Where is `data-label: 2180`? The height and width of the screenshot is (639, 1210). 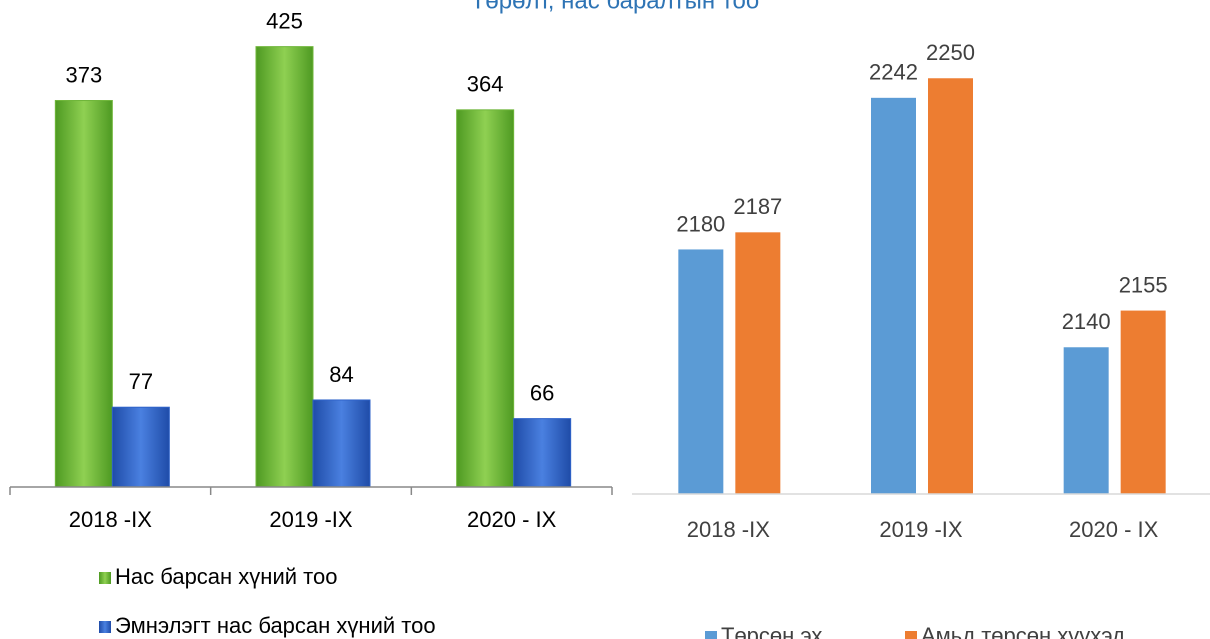
data-label: 2180 is located at coordinates (700, 223).